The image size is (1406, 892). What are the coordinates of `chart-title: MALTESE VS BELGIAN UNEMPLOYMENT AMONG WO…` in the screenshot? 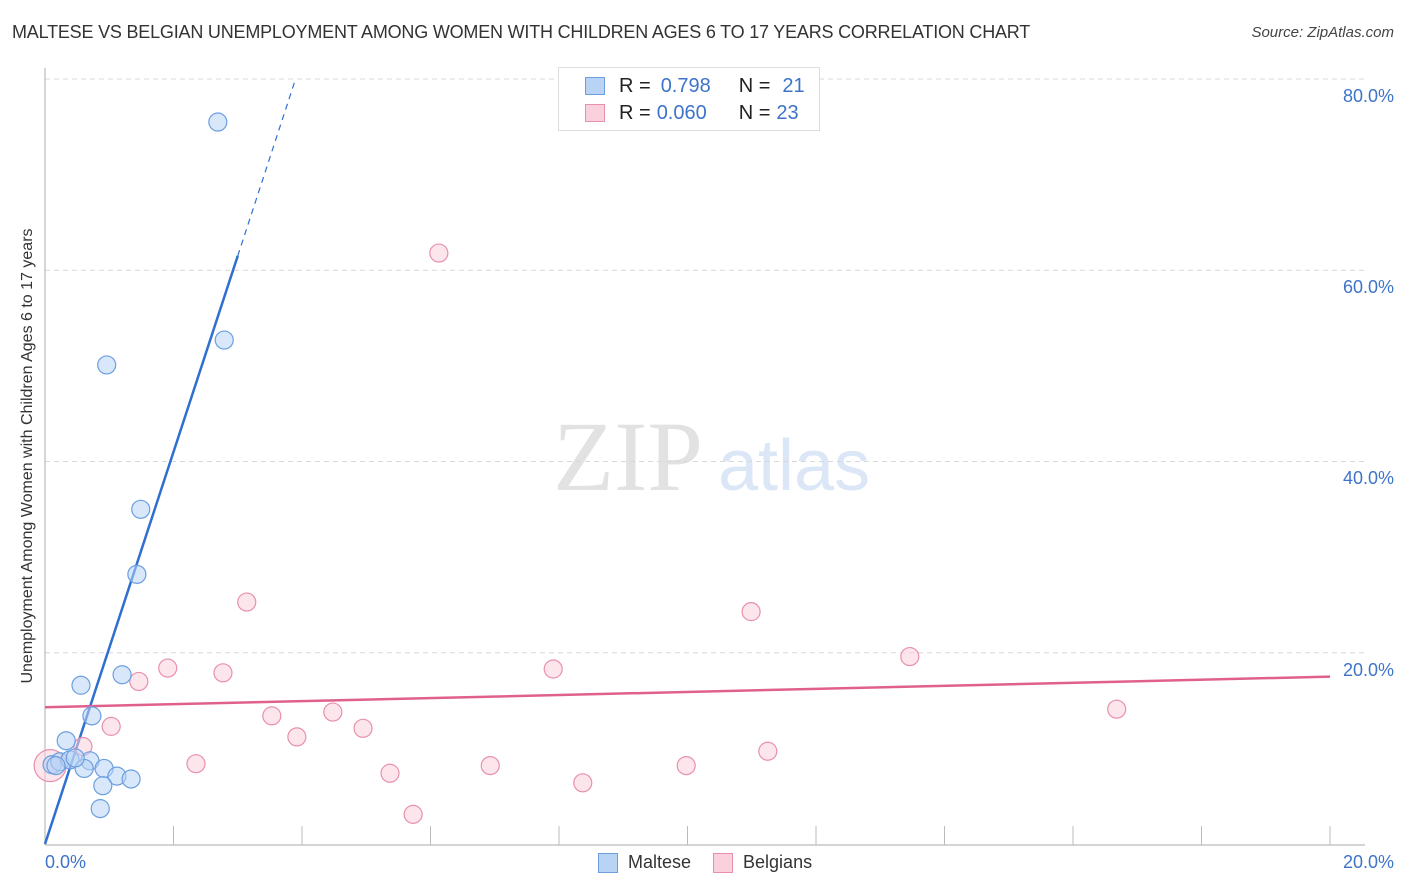 It's located at (521, 32).